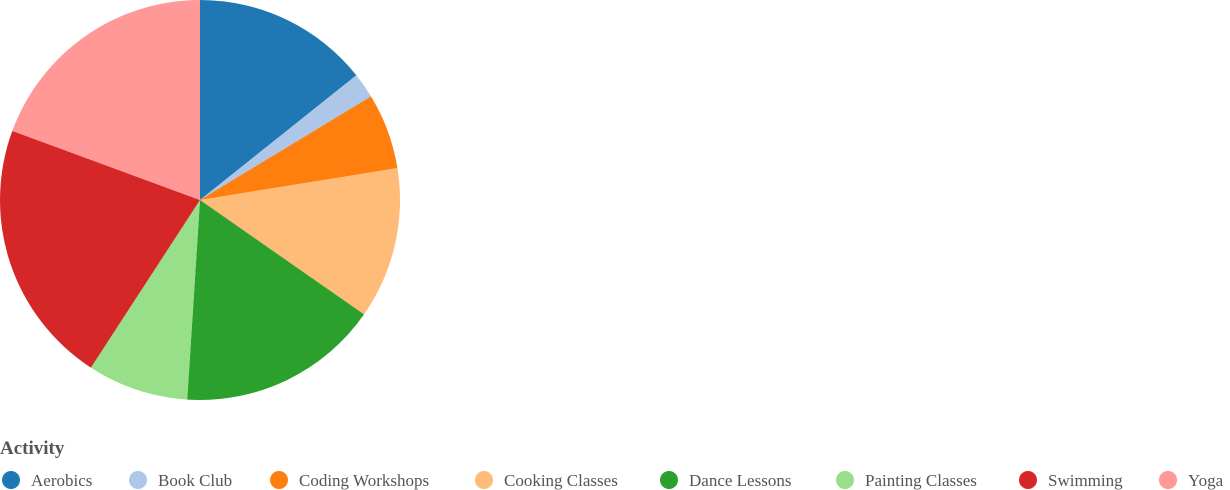  Describe the element at coordinates (1206, 480) in the screenshot. I see `legend-label-yoga: Yoga` at that location.